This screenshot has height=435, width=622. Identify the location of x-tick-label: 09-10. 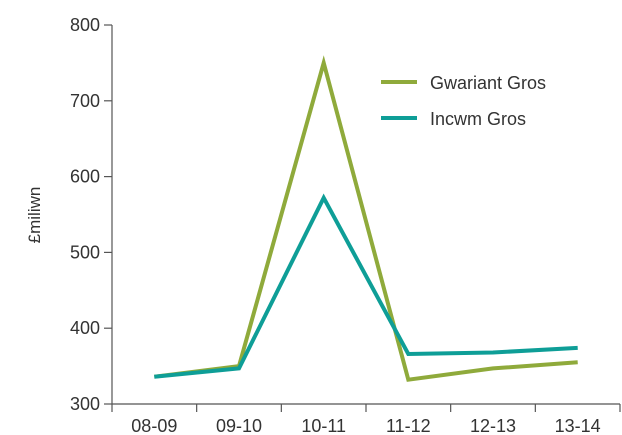
(239, 425).